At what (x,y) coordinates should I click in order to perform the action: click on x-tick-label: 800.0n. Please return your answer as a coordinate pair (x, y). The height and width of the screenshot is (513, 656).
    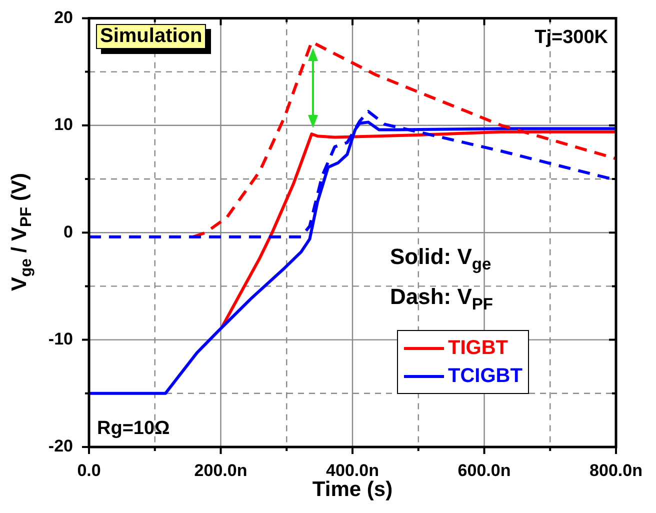
    Looking at the image, I should click on (616, 470).